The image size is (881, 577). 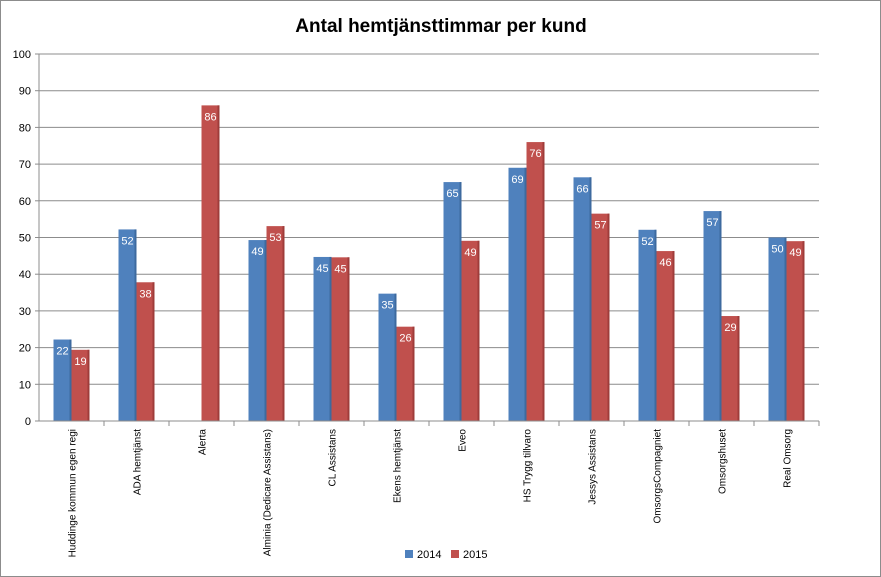 I want to click on x-category-label: ADA hemtjänst, so click(x=138, y=462).